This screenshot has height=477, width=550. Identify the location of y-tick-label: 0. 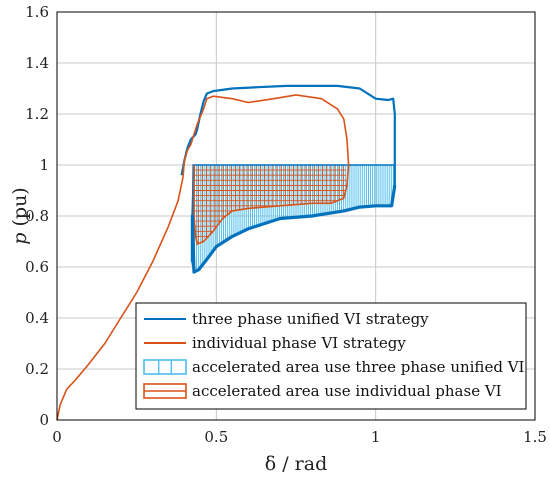
(44, 420).